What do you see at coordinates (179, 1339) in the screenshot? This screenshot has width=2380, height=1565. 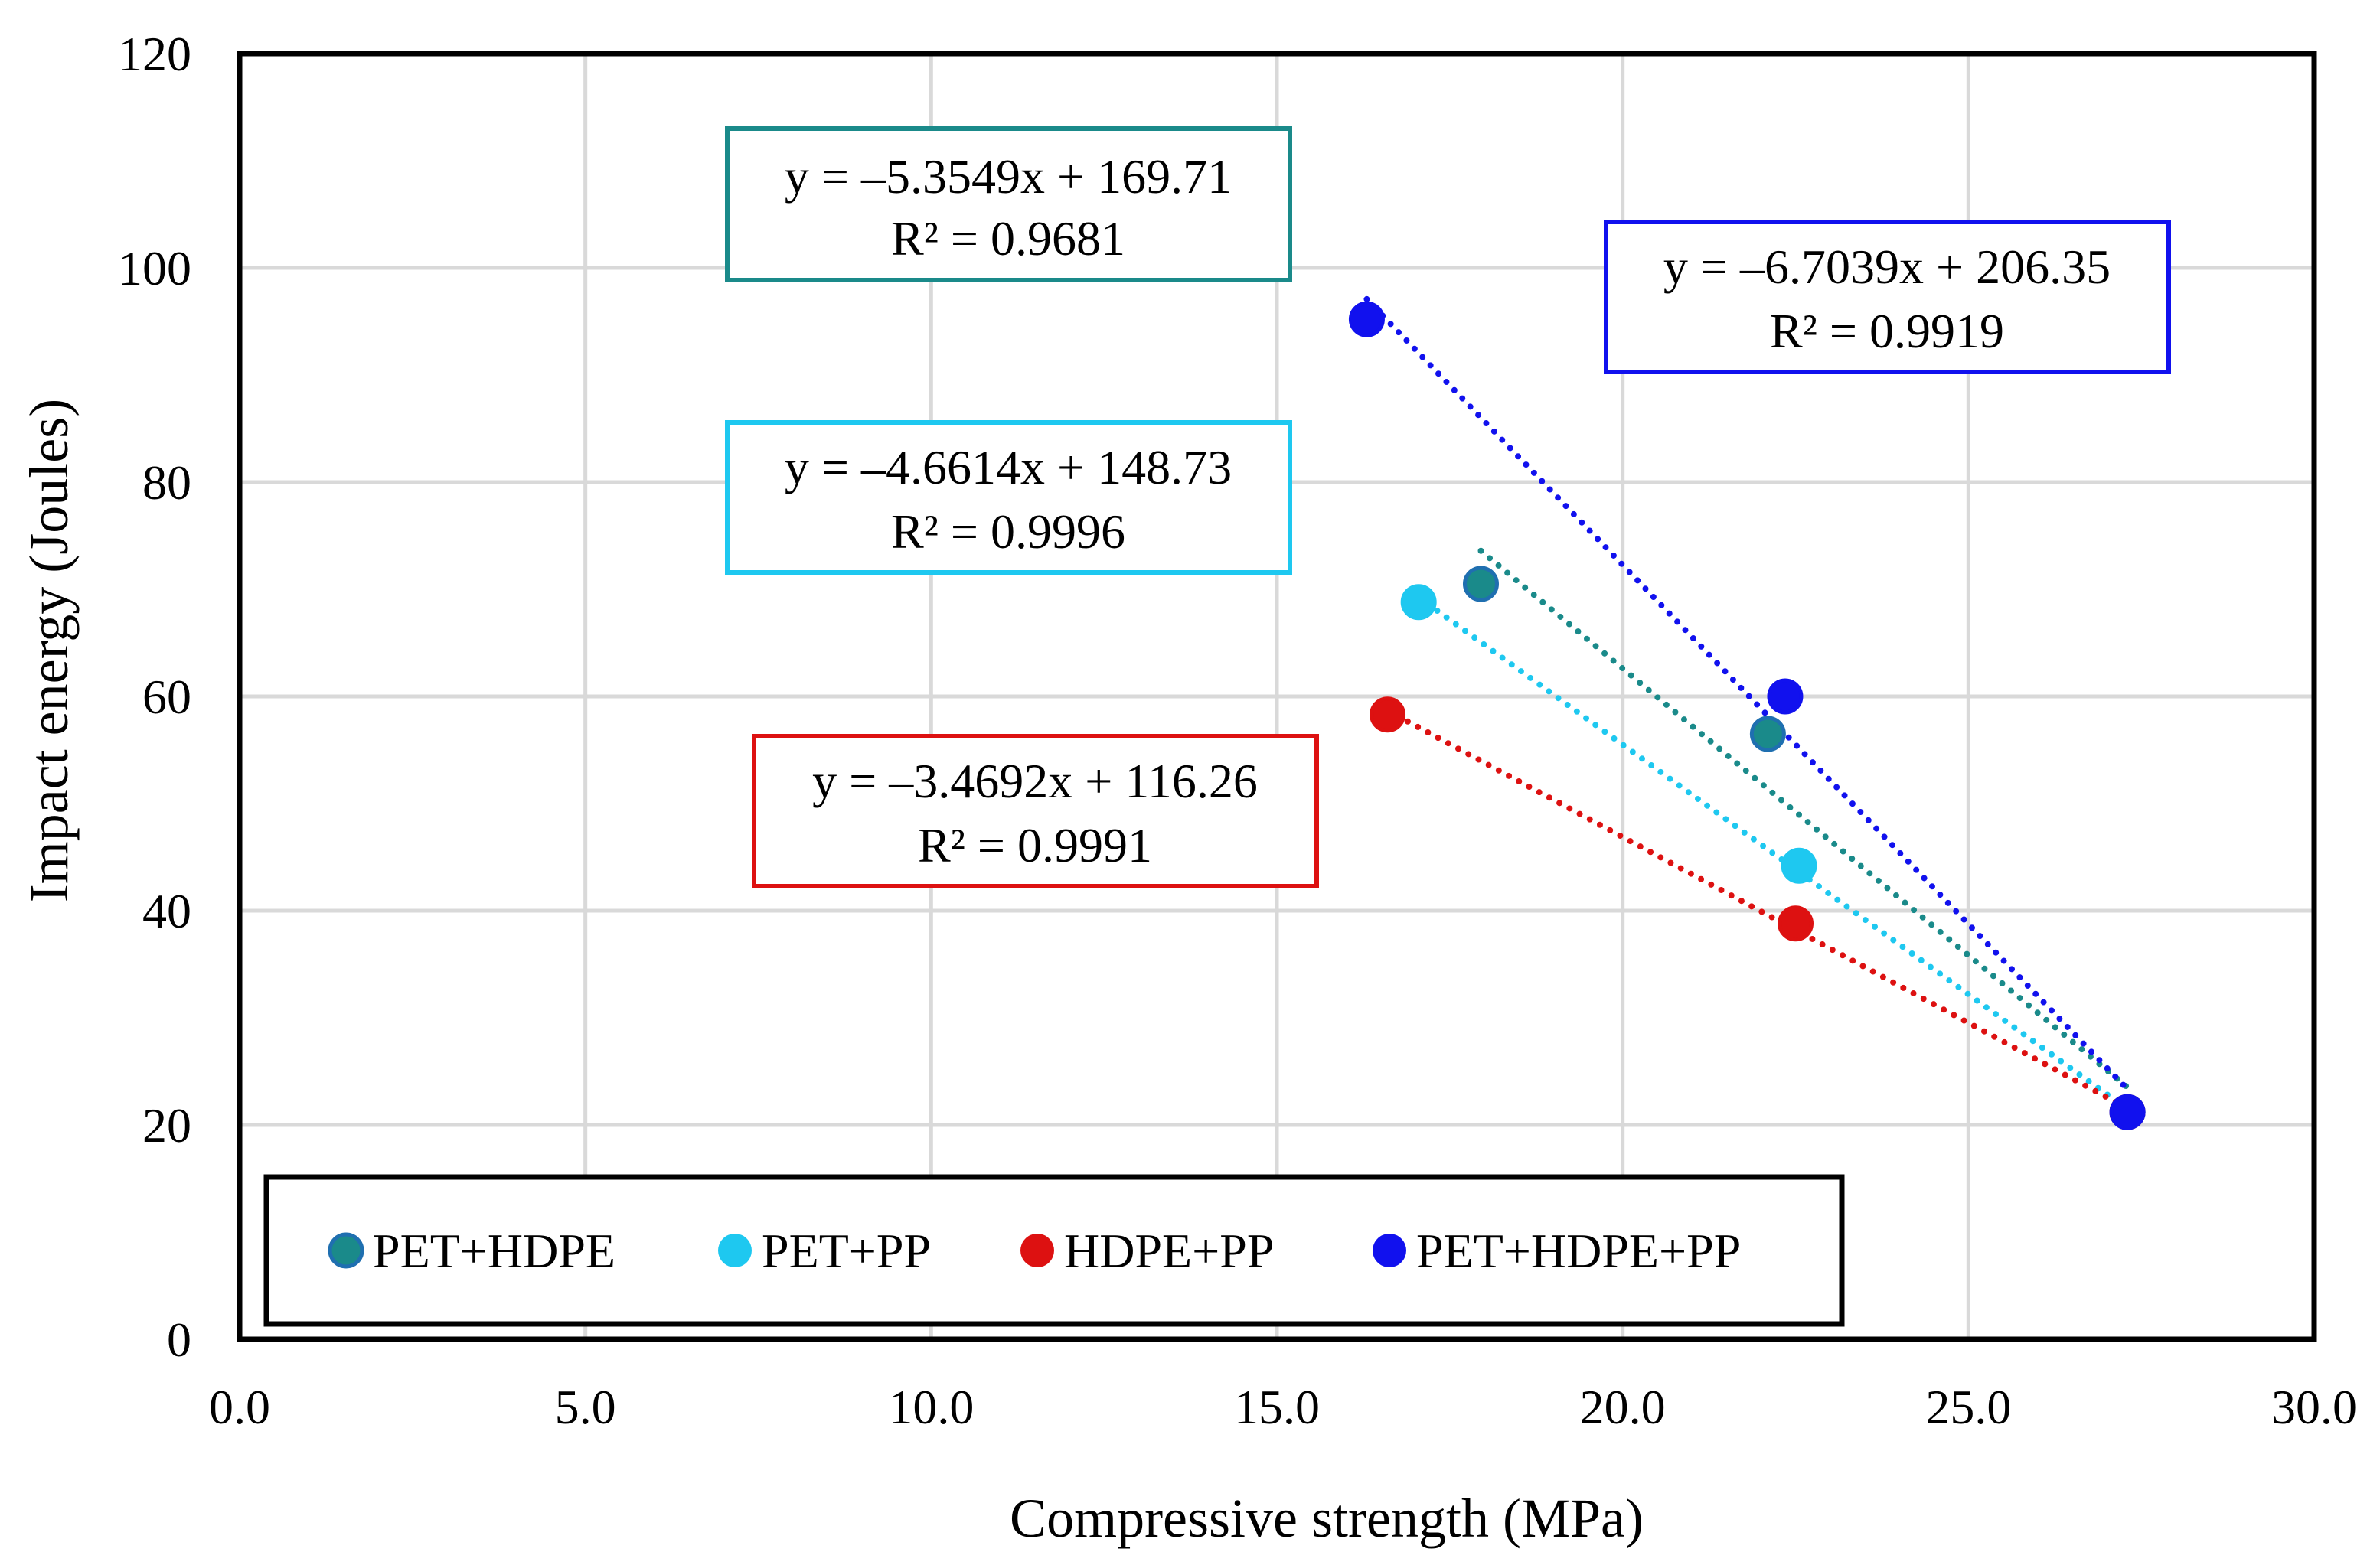 I see `y-tick-label: 0` at bounding box center [179, 1339].